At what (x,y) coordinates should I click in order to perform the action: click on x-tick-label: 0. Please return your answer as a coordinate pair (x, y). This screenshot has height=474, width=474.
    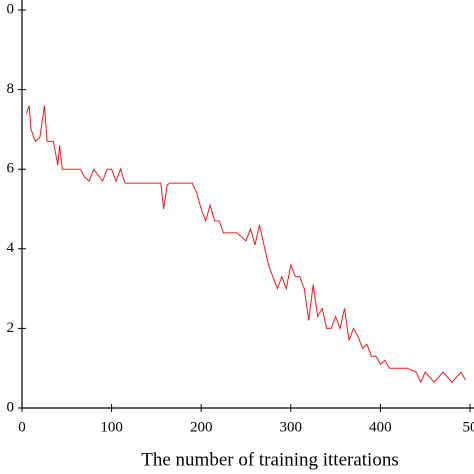
    Looking at the image, I should click on (22, 427).